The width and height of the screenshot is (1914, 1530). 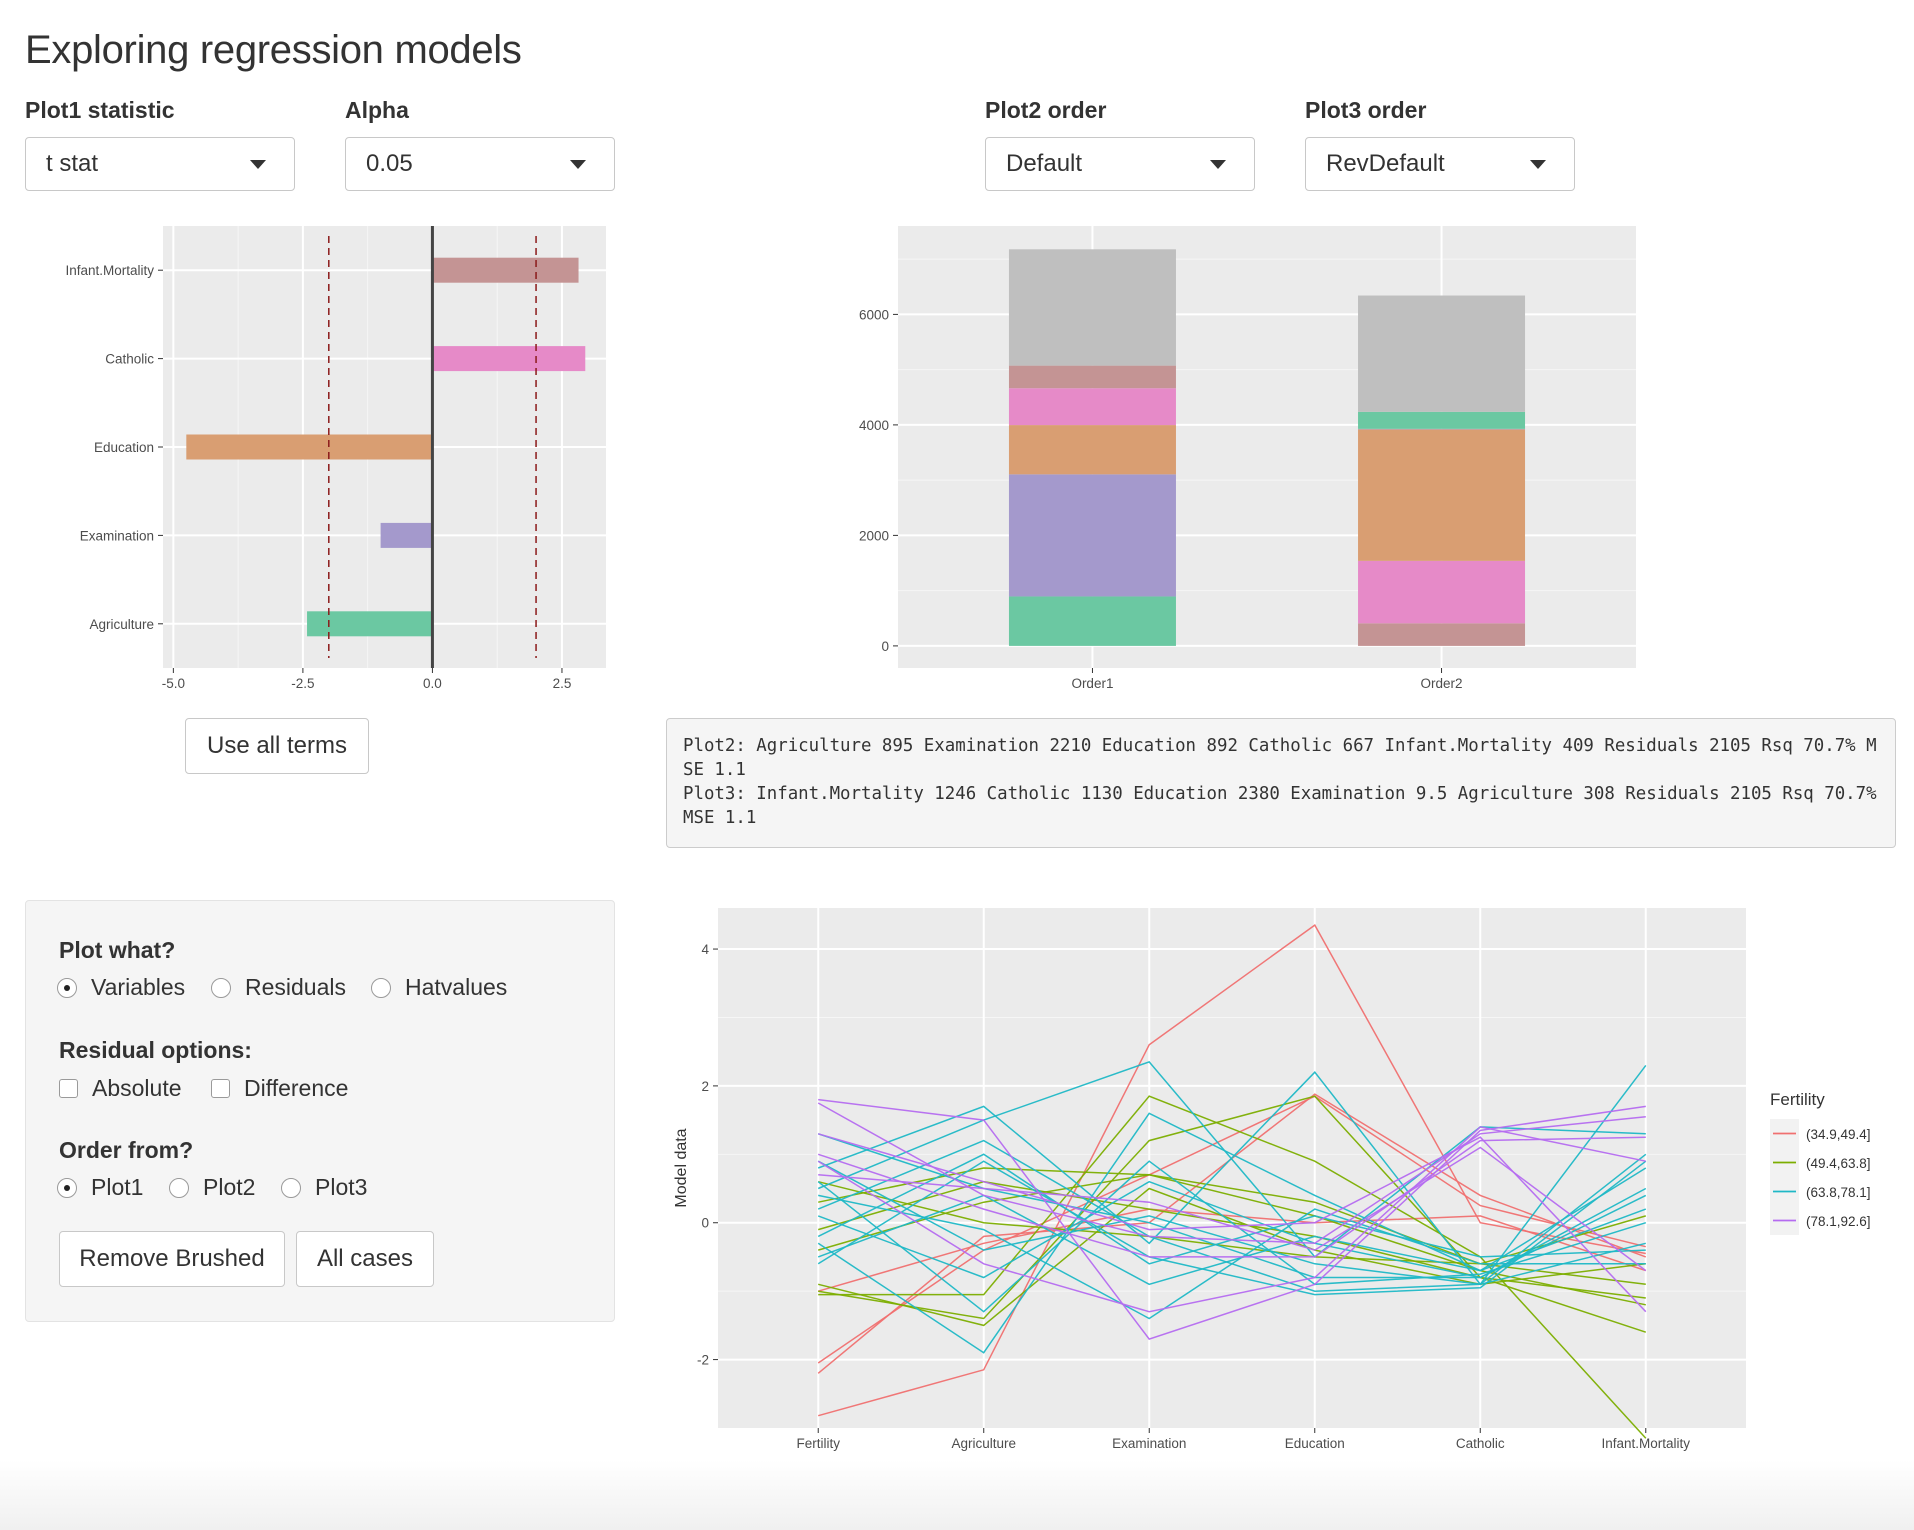 What do you see at coordinates (389, 163) in the screenshot?
I see `alpha-value: 0.05` at bounding box center [389, 163].